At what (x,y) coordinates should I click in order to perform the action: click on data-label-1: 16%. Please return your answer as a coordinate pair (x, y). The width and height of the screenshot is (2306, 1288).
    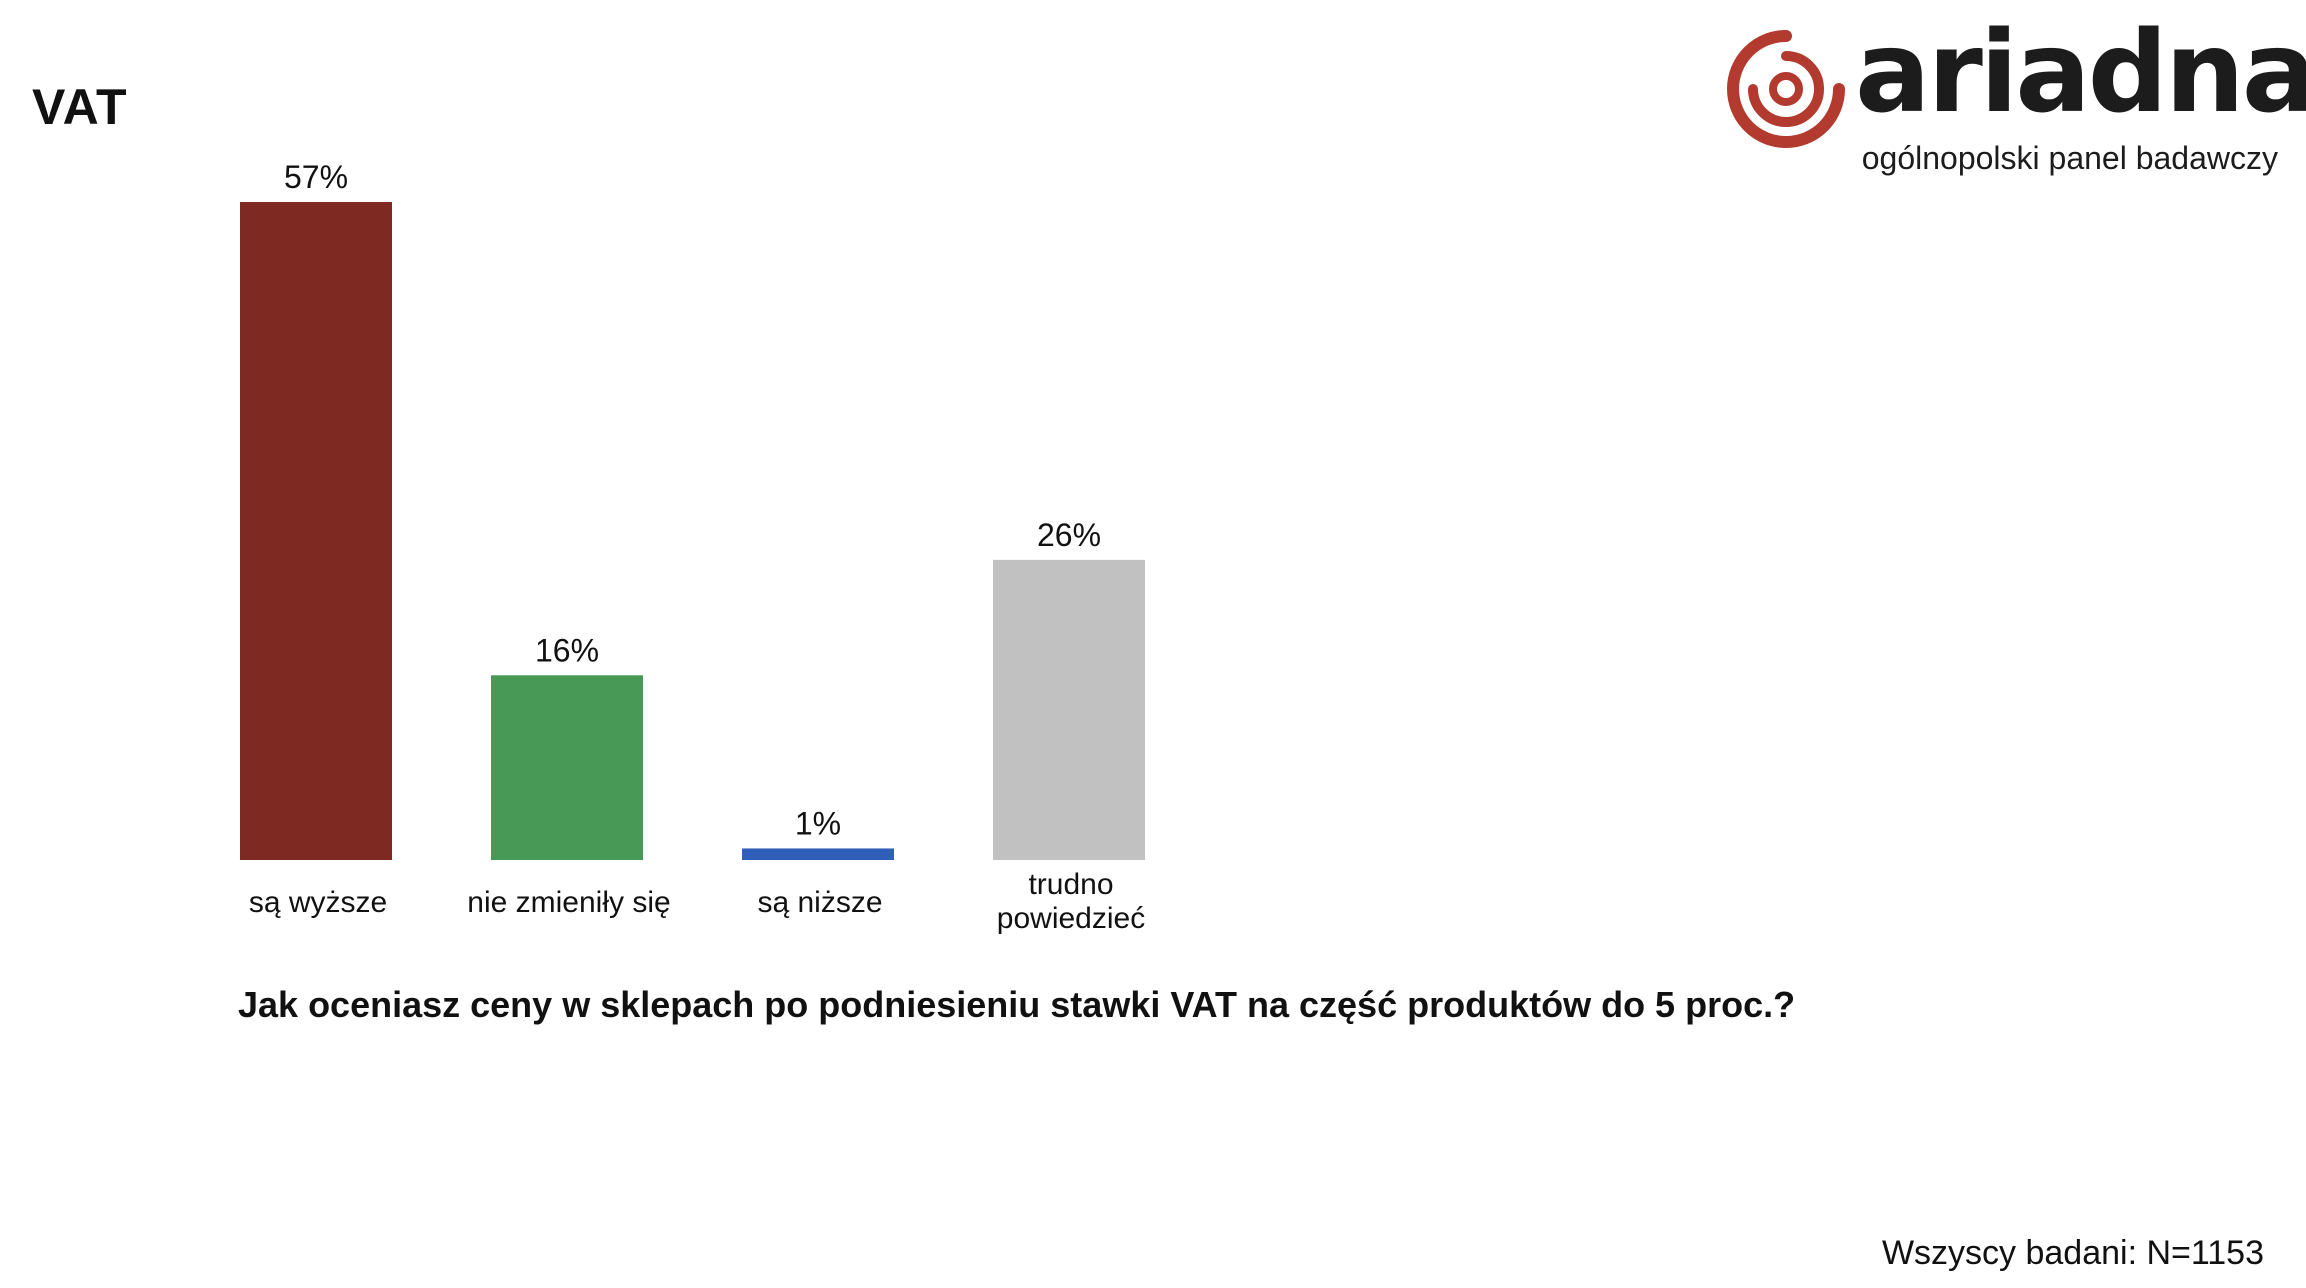
    Looking at the image, I should click on (567, 650).